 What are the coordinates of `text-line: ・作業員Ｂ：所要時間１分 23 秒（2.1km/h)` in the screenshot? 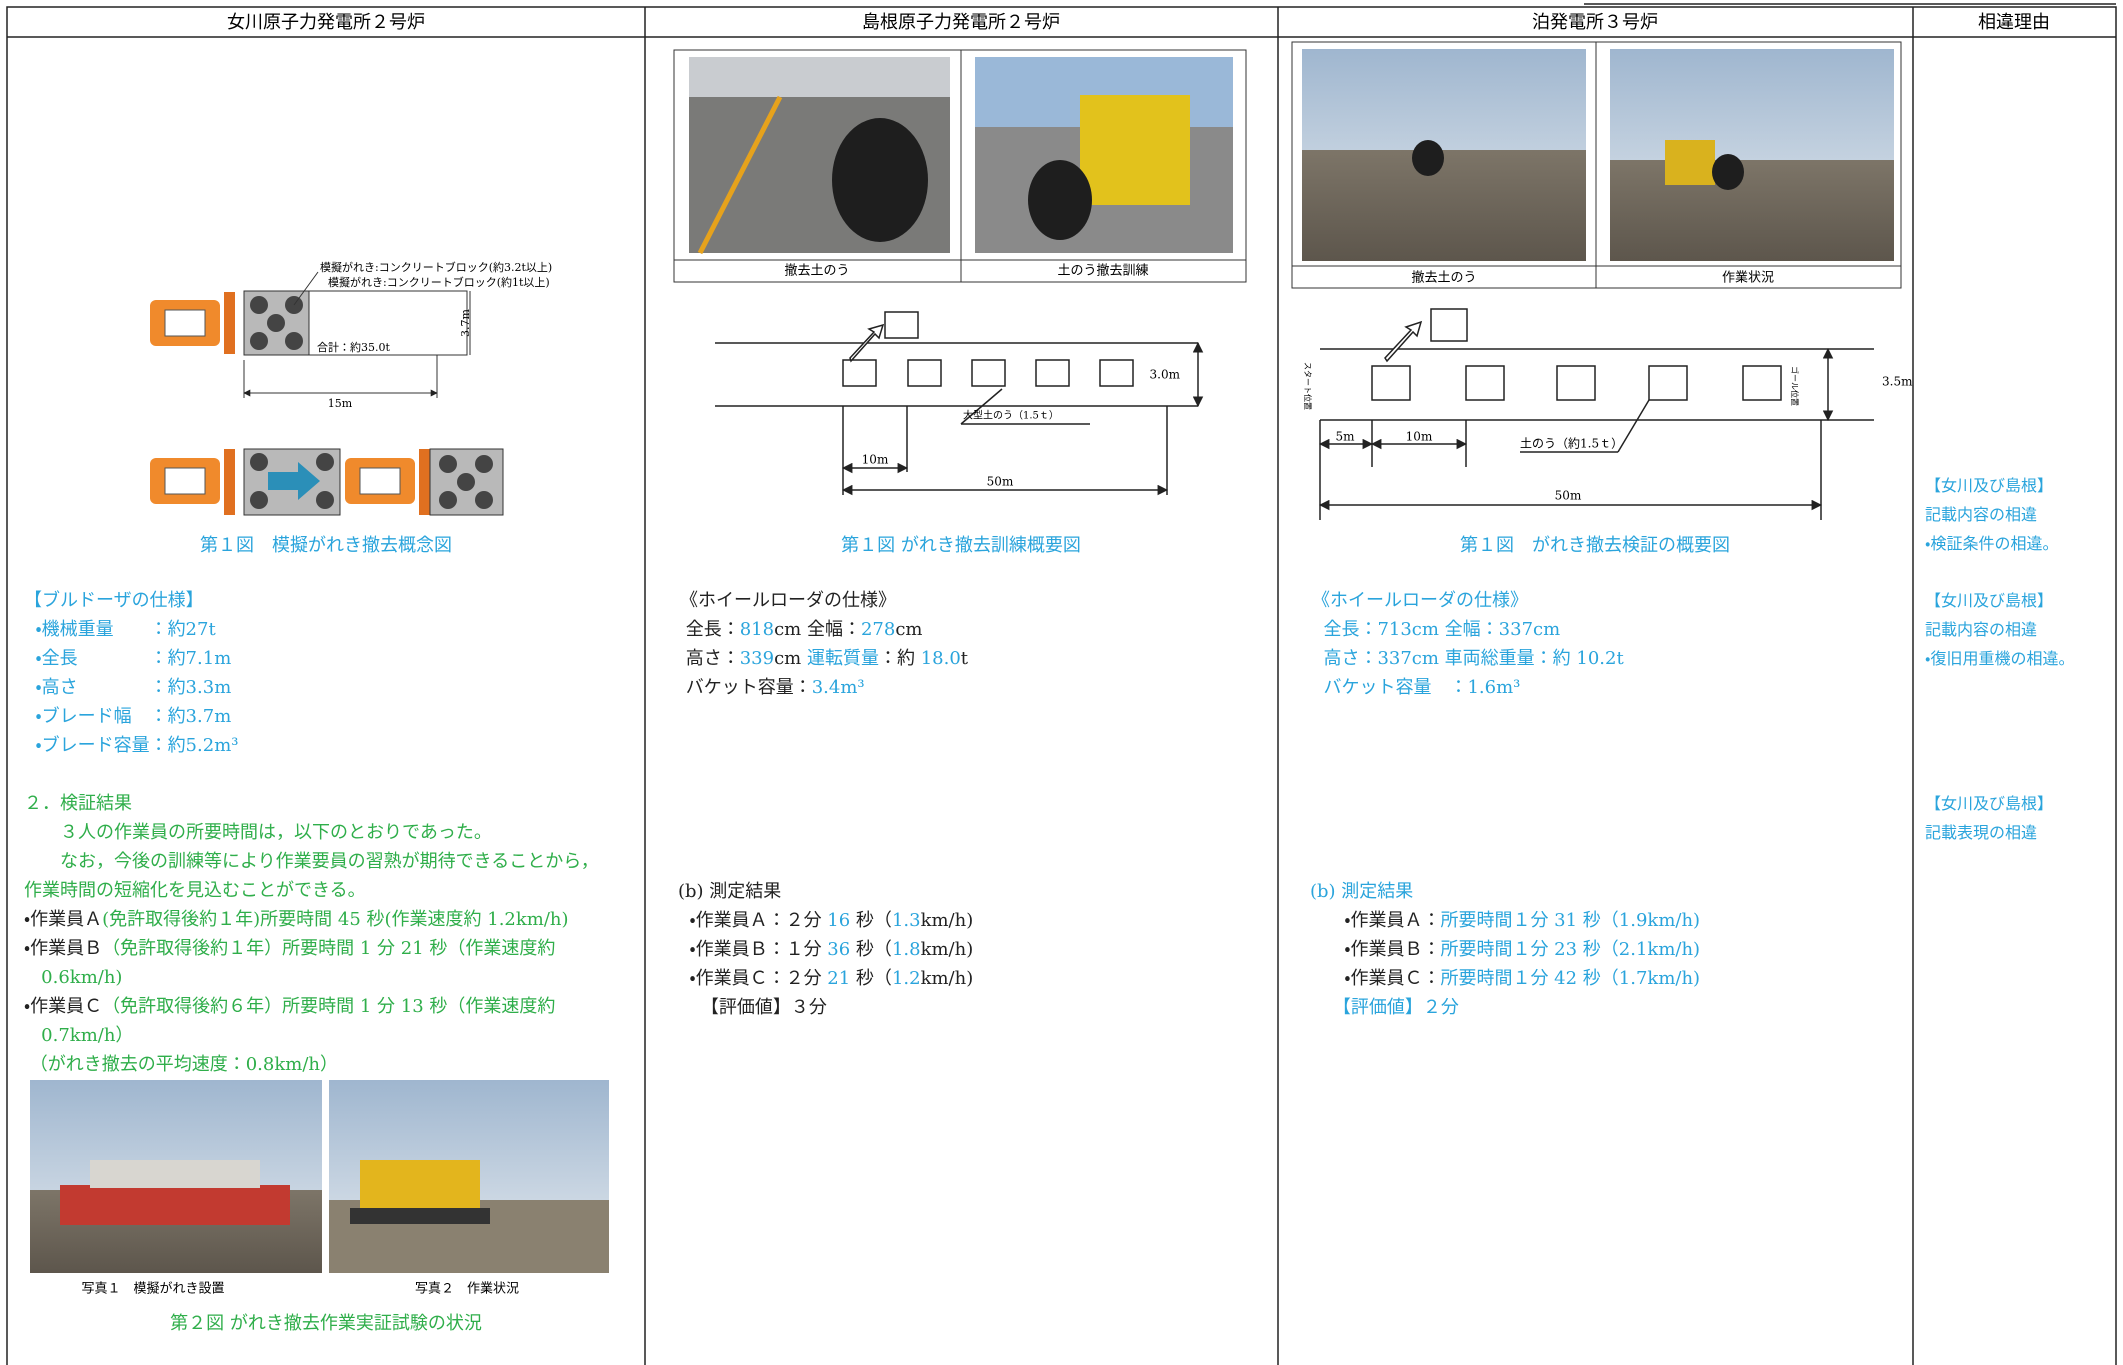 It's located at (1505, 949).